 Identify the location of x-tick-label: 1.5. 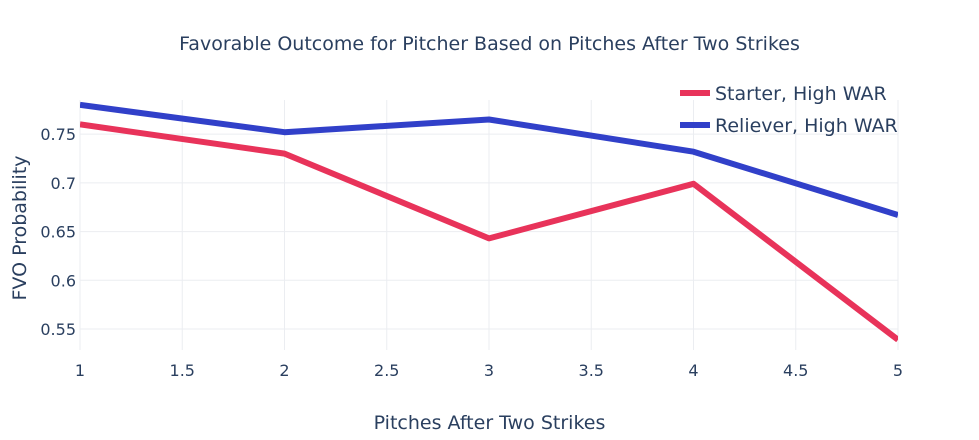
(182, 370).